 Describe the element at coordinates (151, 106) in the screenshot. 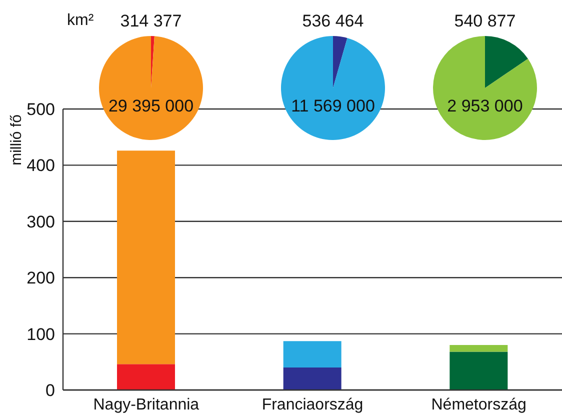

I see `data-label: 29 395 000` at that location.